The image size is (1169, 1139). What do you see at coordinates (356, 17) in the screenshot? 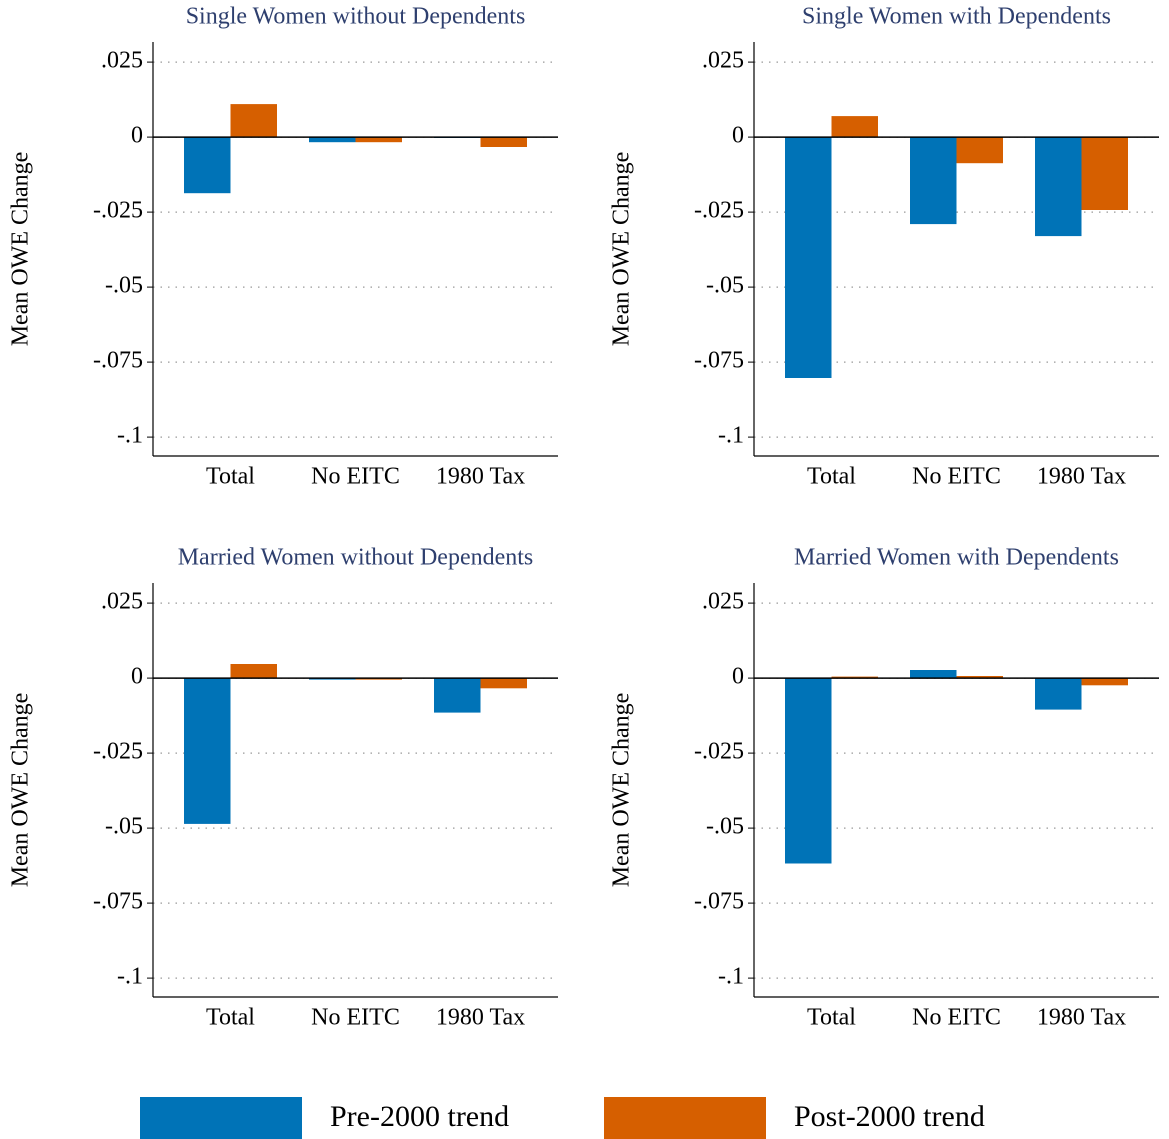
I see `chart-title: Single Women without Dependents` at bounding box center [356, 17].